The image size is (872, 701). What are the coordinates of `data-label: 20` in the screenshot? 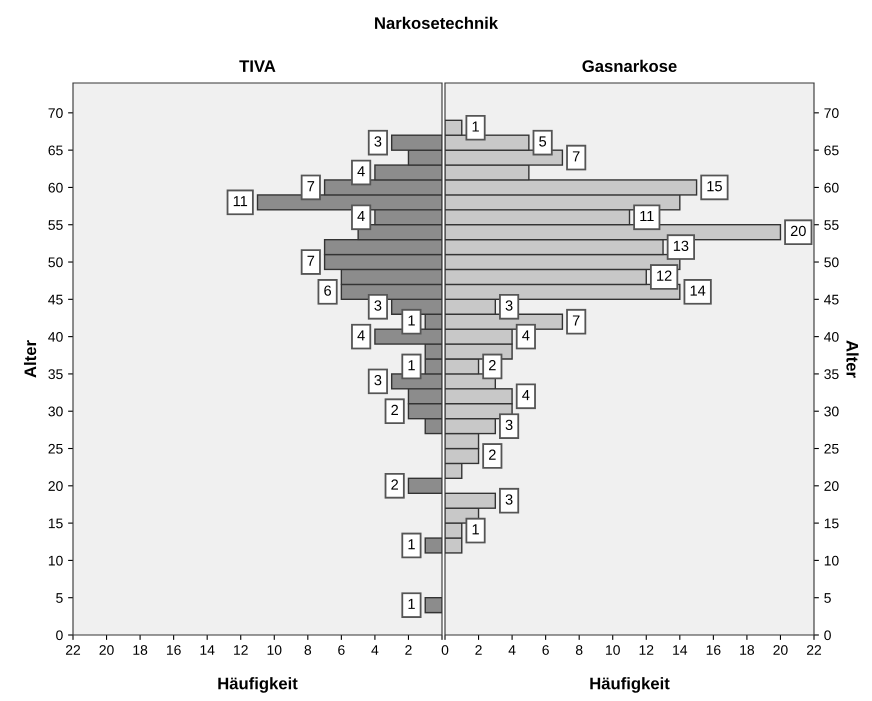 It's located at (798, 231).